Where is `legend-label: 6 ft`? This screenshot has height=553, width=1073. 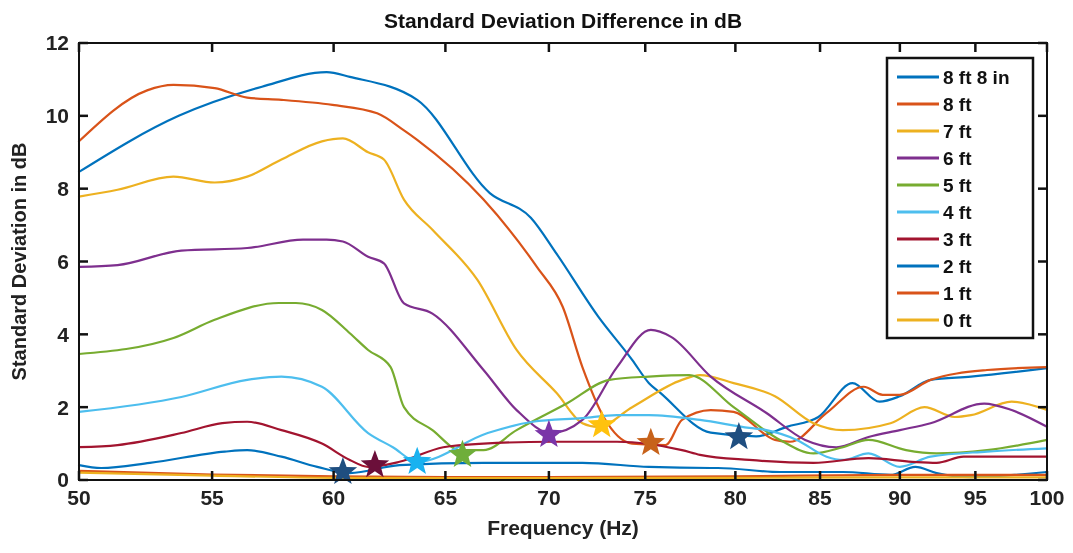 legend-label: 6 ft is located at coordinates (958, 158).